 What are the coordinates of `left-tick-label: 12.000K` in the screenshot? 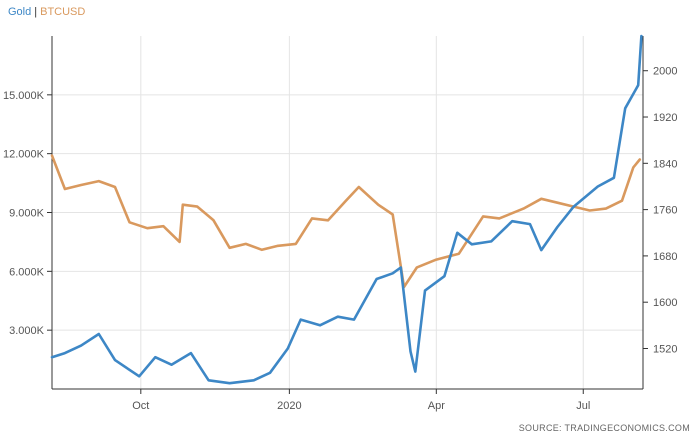 It's located at (24, 155).